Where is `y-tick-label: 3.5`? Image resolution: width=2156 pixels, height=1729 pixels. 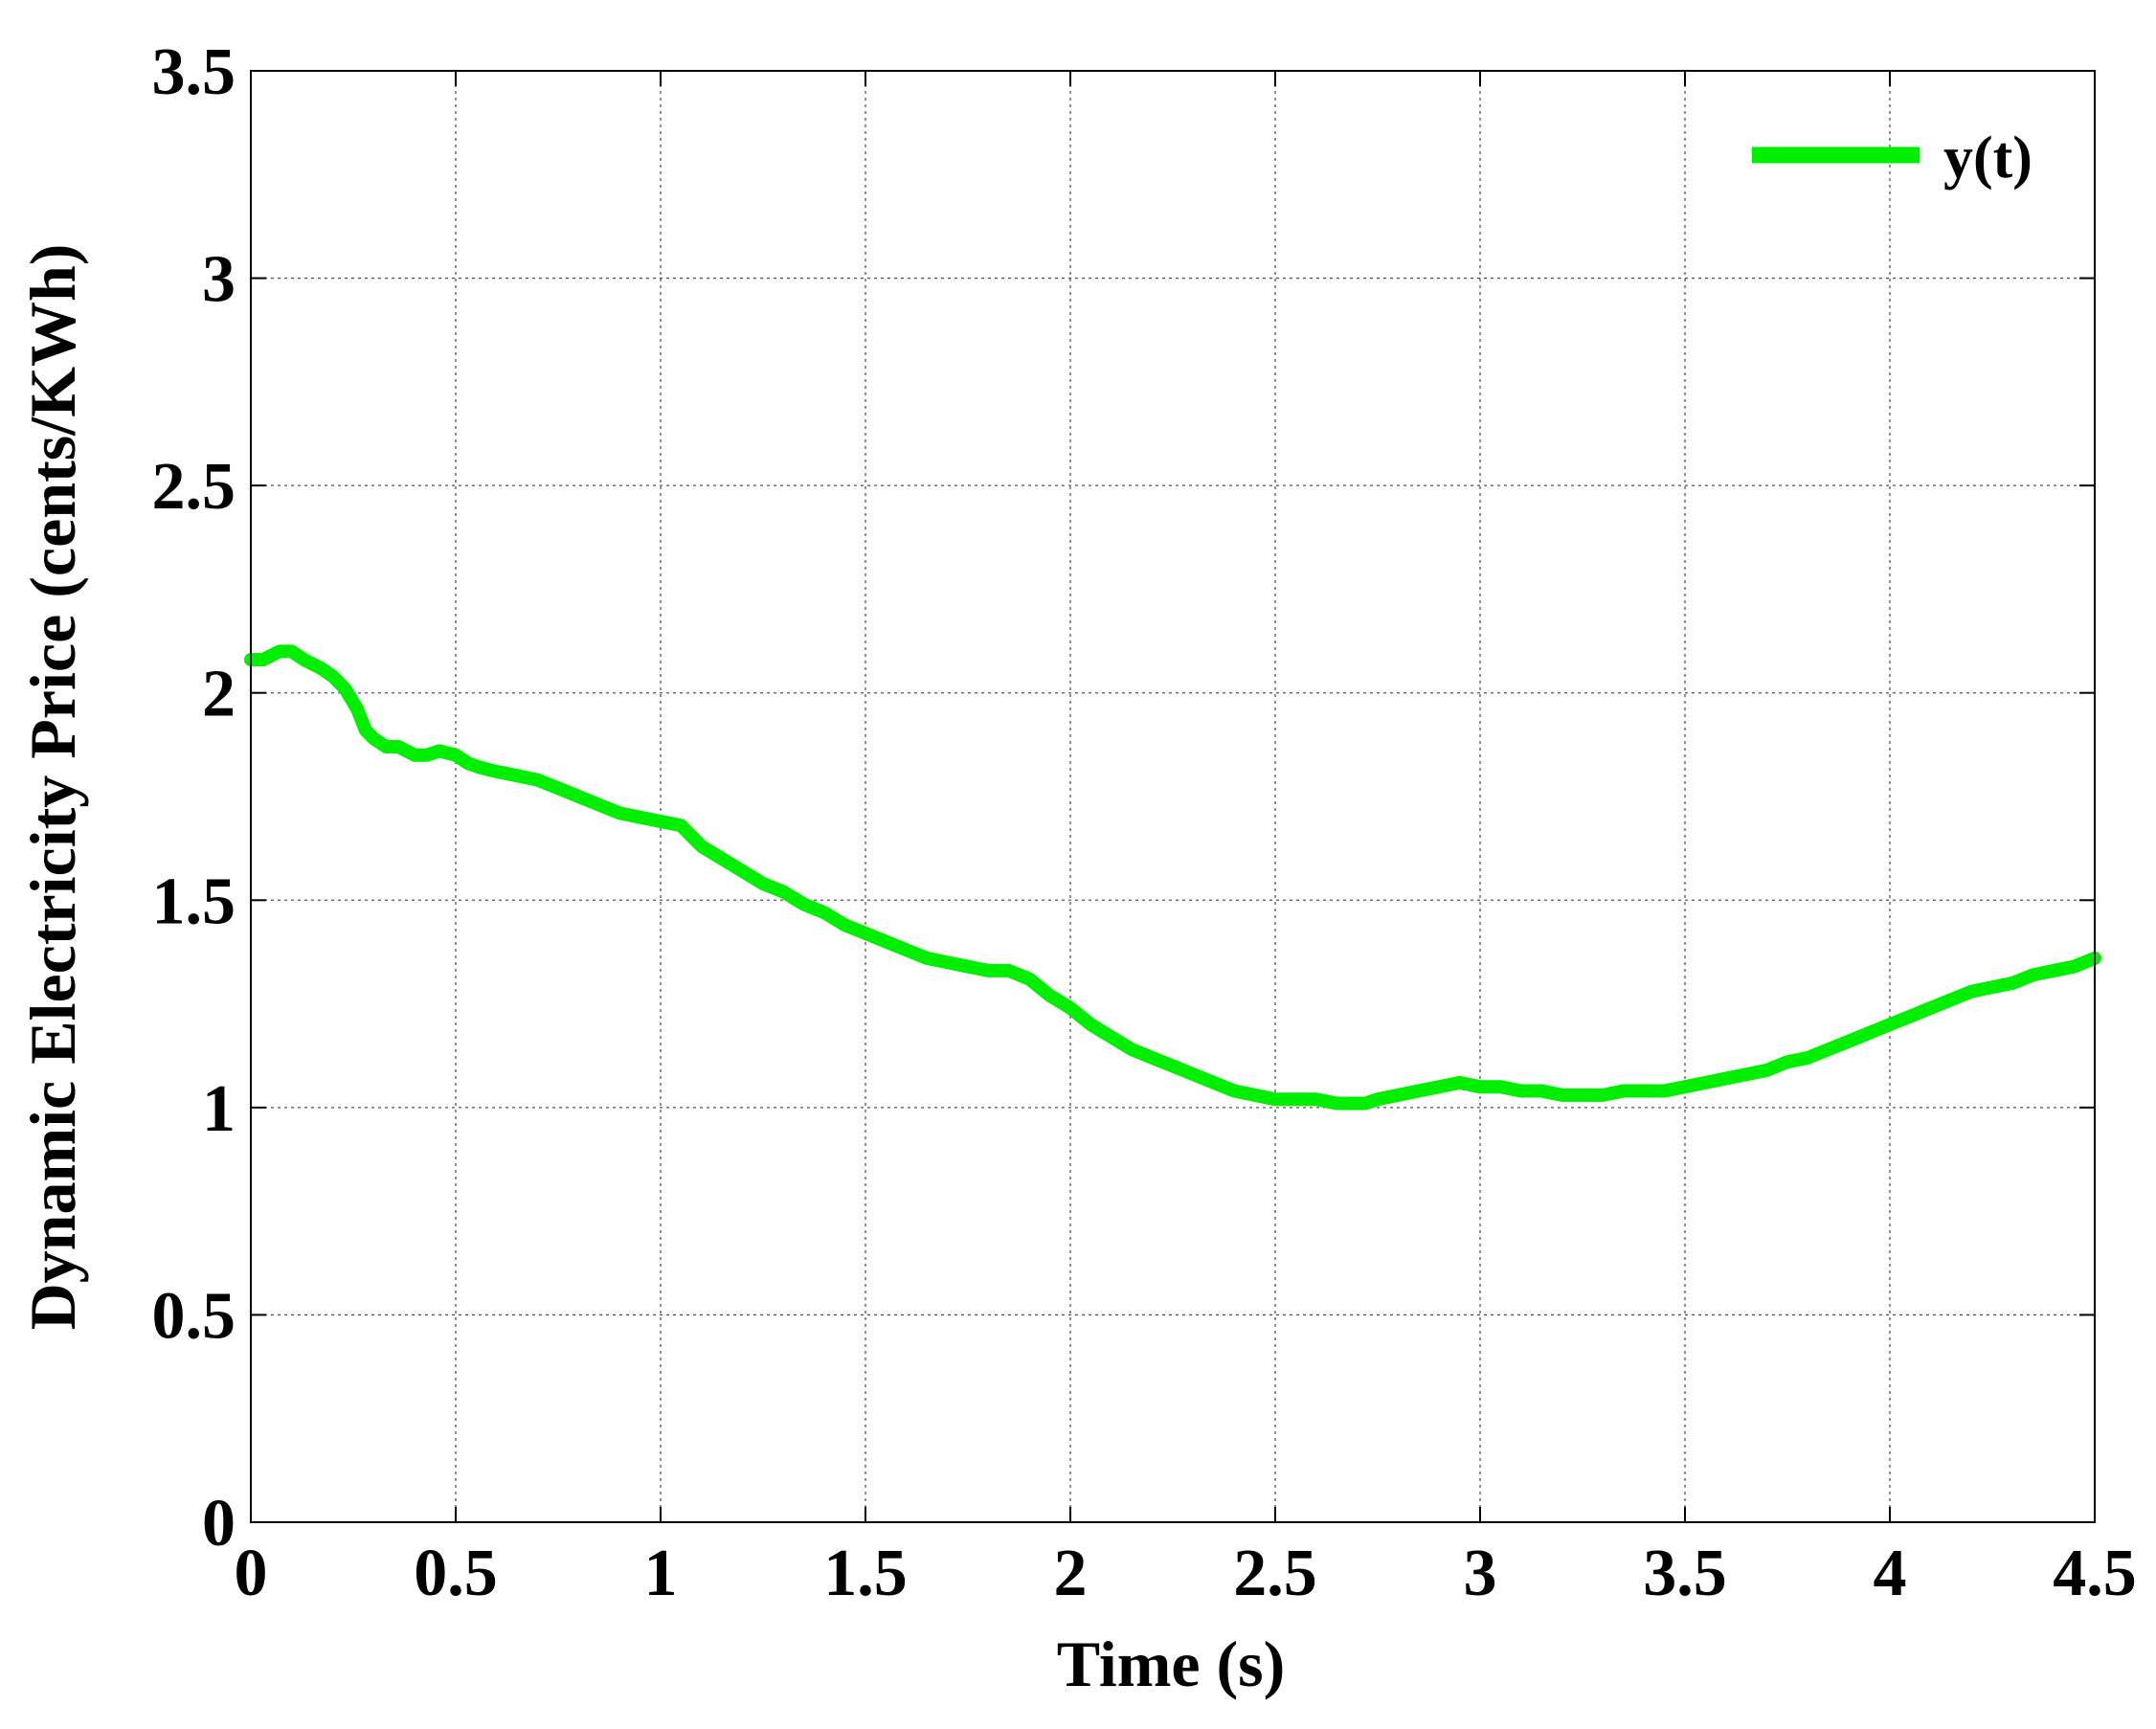
y-tick-label: 3.5 is located at coordinates (194, 72).